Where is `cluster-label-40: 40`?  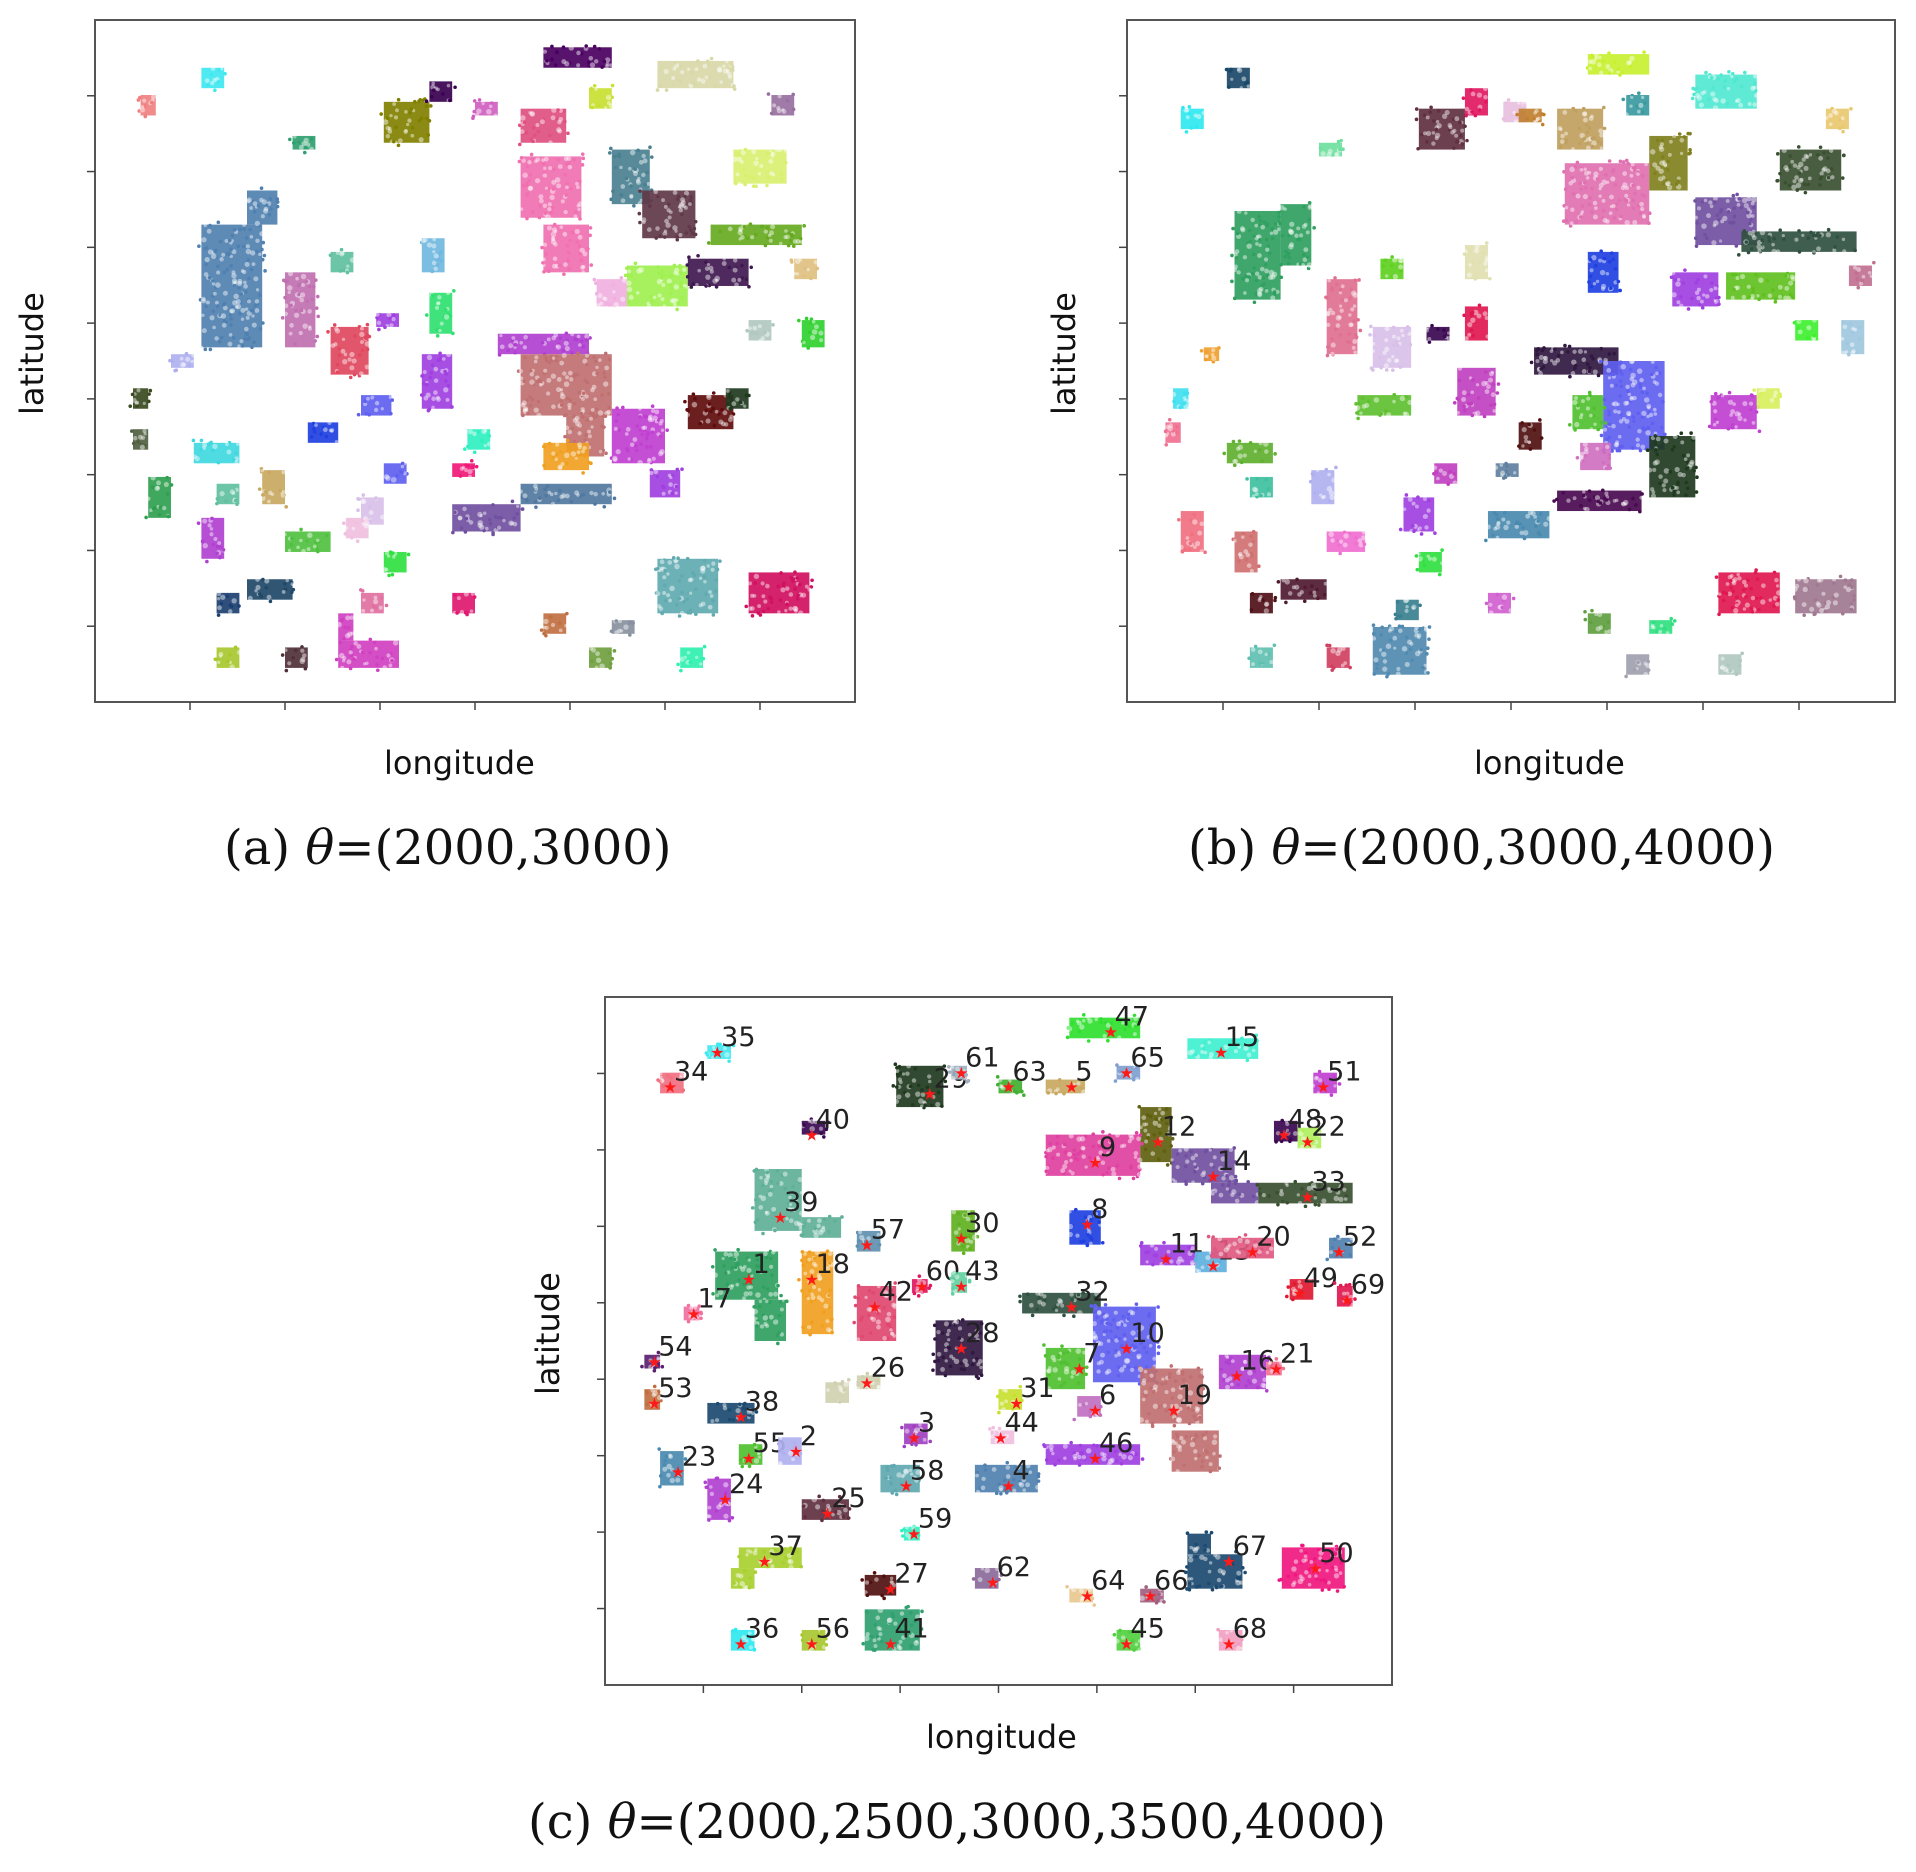 cluster-label-40: 40 is located at coordinates (833, 1120).